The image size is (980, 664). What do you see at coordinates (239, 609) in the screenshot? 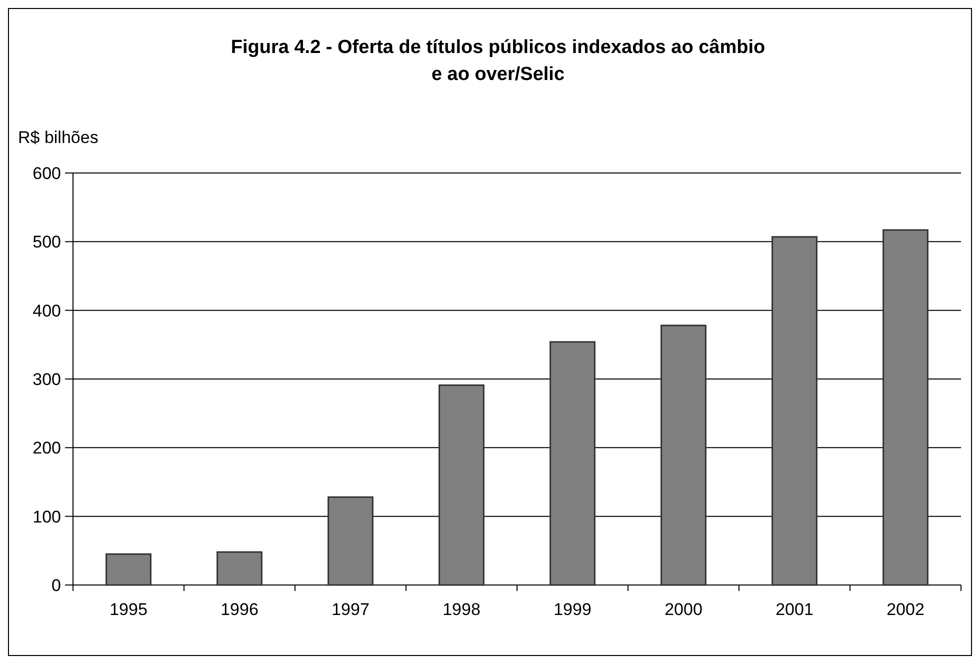
I see `x-tick-label: 1996` at bounding box center [239, 609].